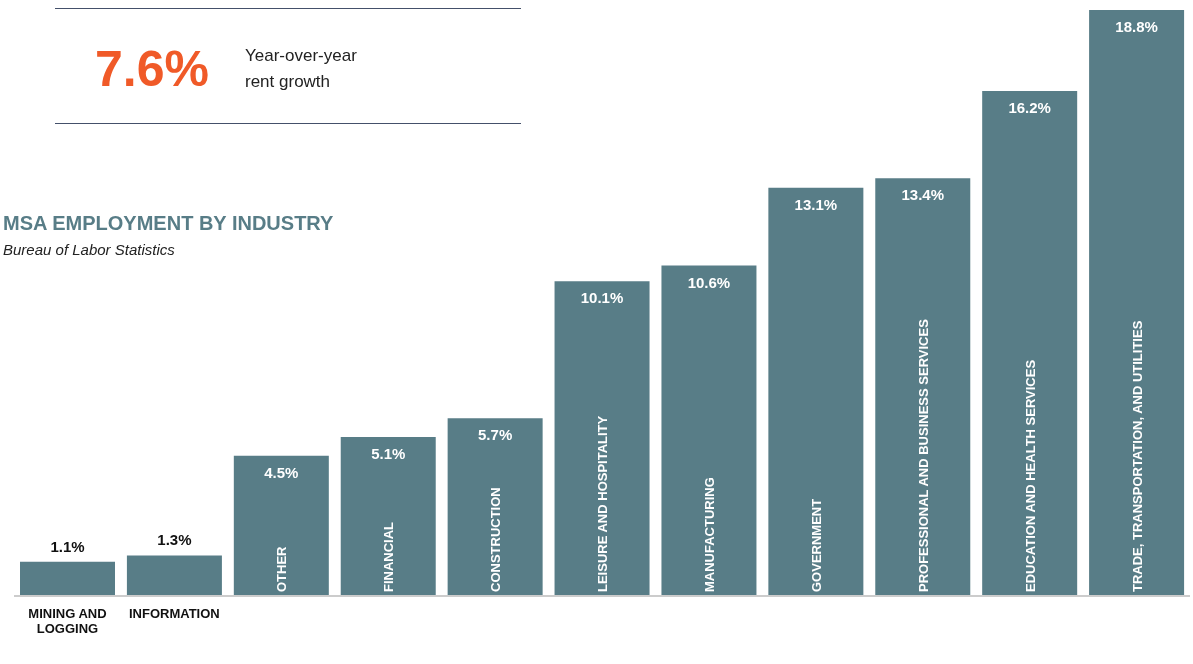  What do you see at coordinates (923, 455) in the screenshot?
I see `x-tick-label: PROFESSIONAL AND BUSINESS SERVICES` at bounding box center [923, 455].